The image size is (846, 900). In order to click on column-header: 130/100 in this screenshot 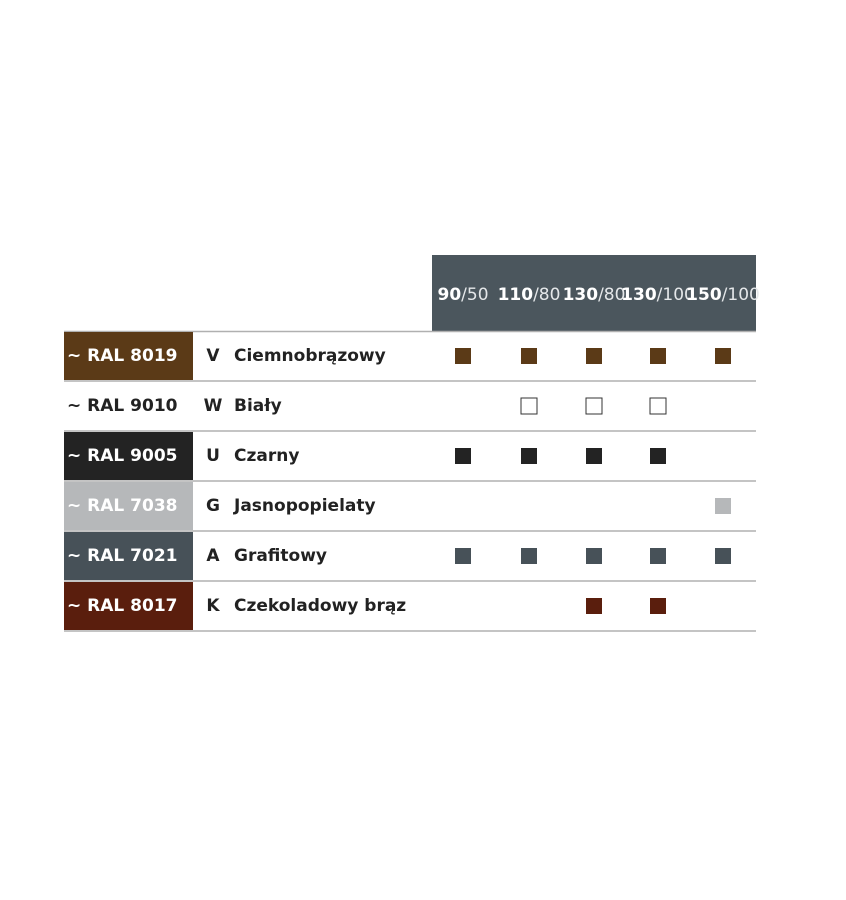, I will do `click(658, 295)`.